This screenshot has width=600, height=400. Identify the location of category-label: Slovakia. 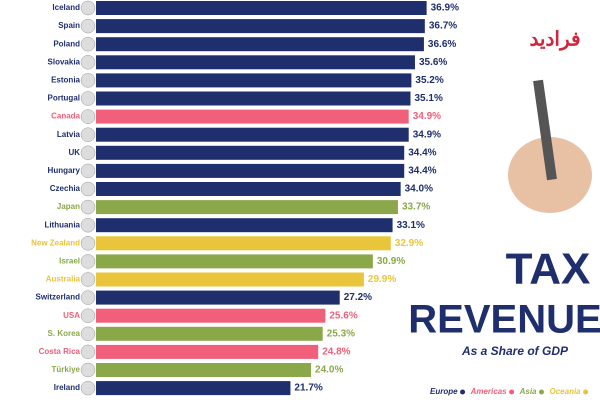
(64, 61).